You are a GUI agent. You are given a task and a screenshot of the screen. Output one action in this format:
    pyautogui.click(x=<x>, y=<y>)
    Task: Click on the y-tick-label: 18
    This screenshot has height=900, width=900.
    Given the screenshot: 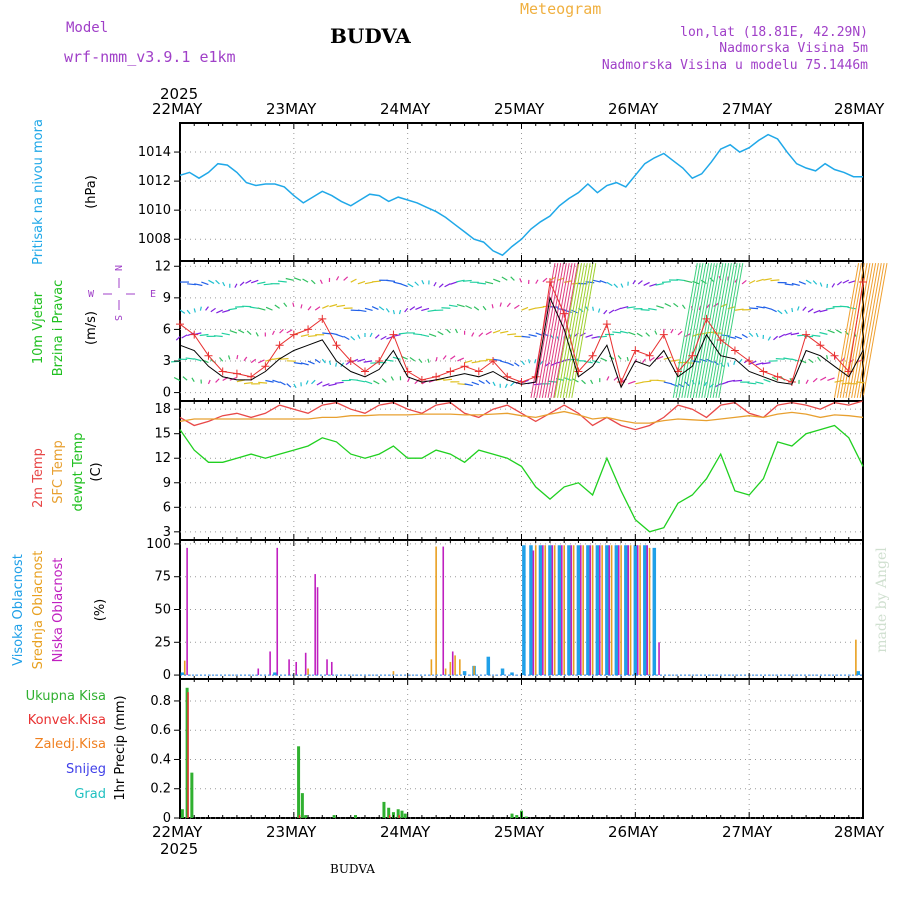 What is the action you would take?
    pyautogui.click(x=162, y=409)
    